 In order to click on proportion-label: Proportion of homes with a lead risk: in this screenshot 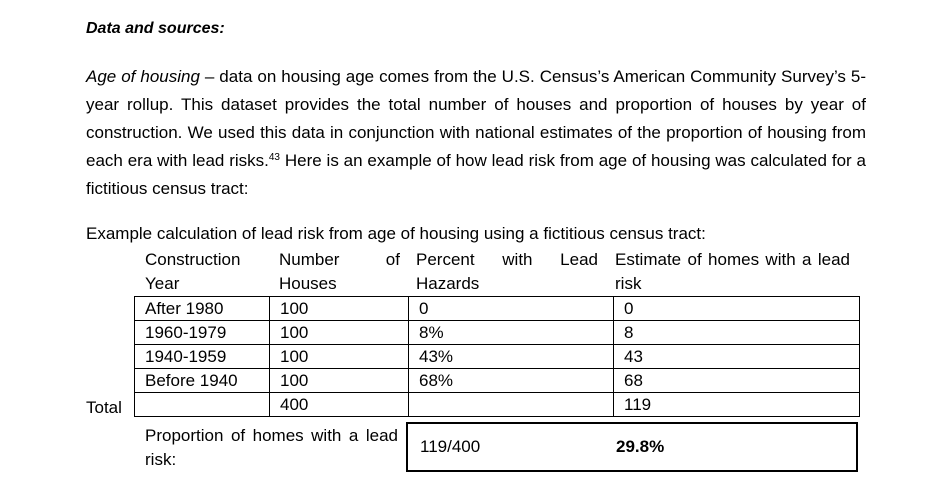, I will do `click(271, 447)`.